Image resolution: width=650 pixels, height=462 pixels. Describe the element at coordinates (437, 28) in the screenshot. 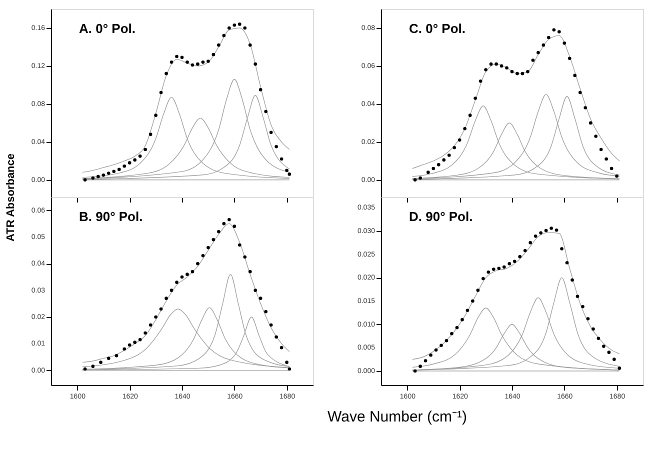

I see `annotation: C. 0° Pol.` at that location.